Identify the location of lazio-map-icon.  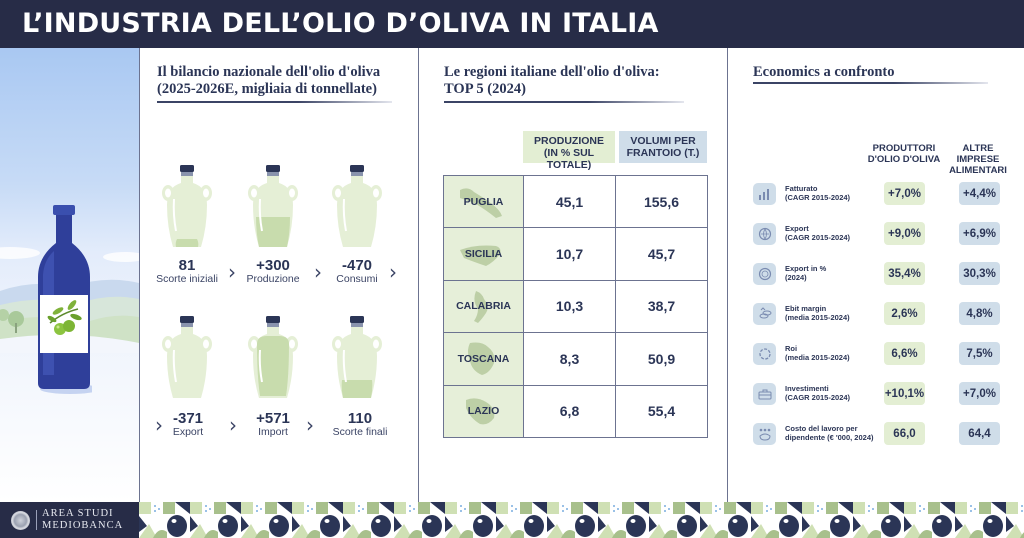
(480, 410).